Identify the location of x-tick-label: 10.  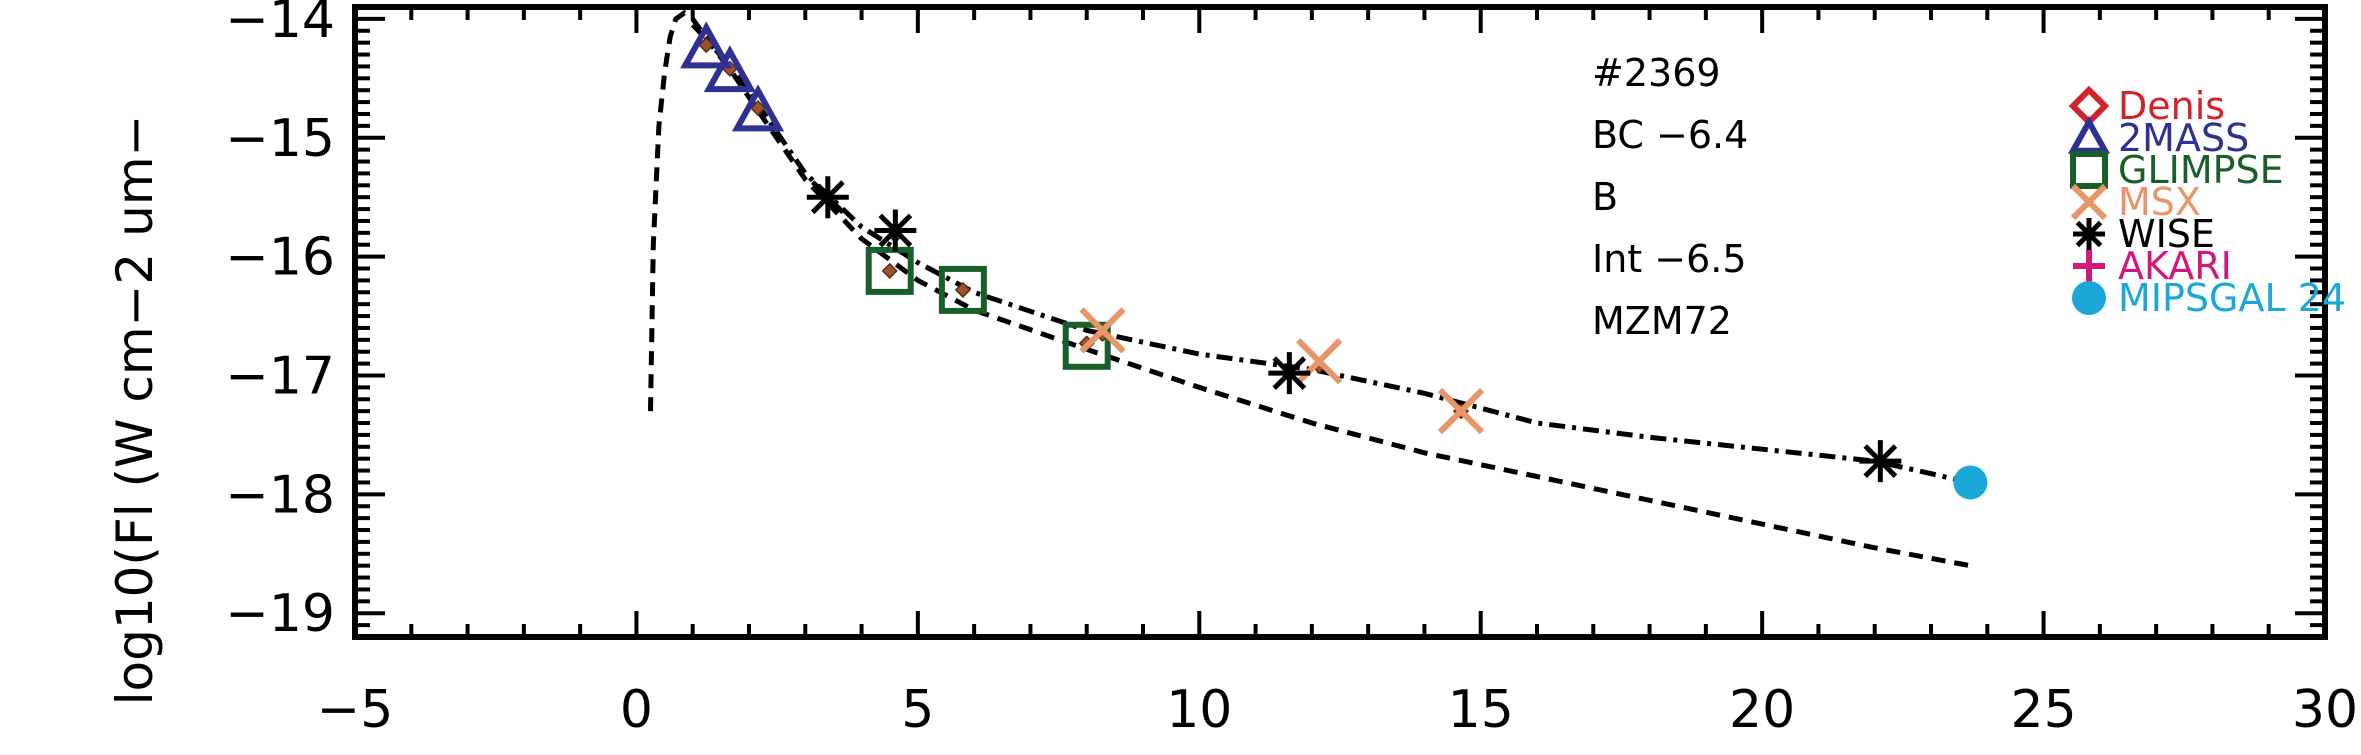
(1199, 710).